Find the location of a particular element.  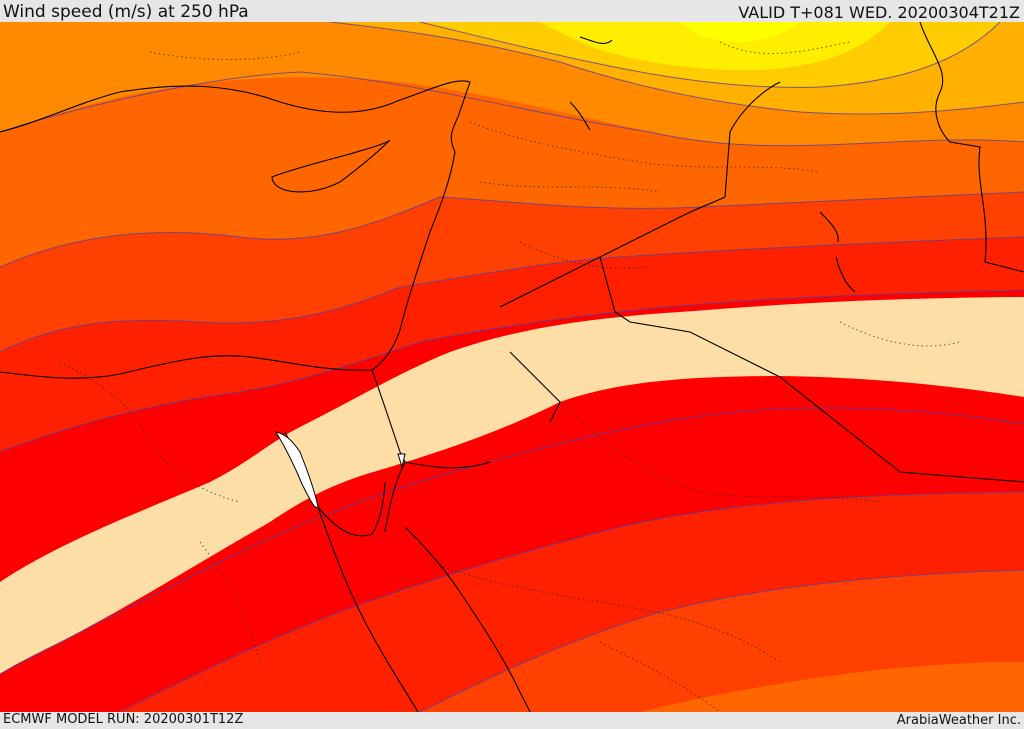

map-title: Wind speed (m/s) at 250 hPa is located at coordinates (126, 12).